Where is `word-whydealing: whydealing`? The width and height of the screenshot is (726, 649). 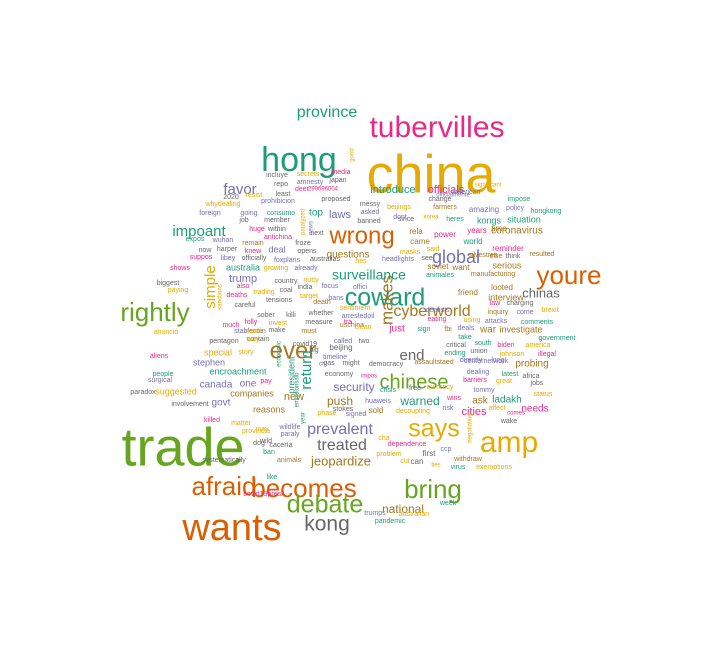
word-whydealing: whydealing is located at coordinates (222, 204).